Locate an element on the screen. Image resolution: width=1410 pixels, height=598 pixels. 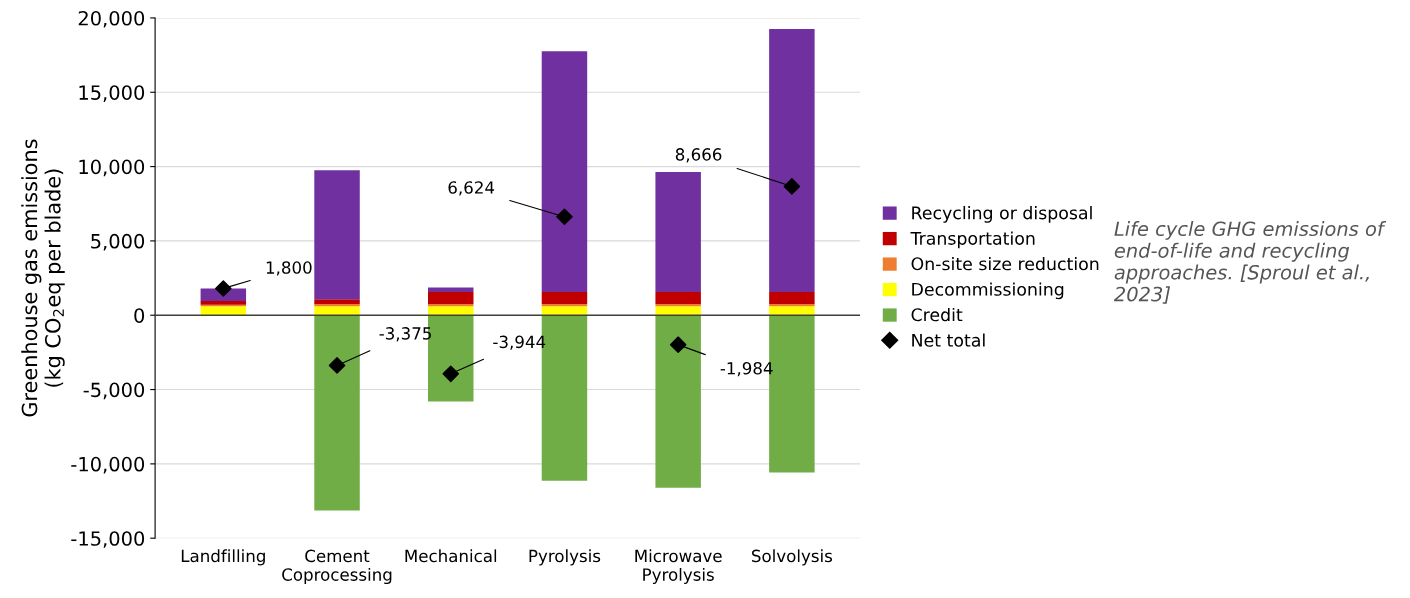
y-tick-label: 15,000 is located at coordinates (112, 93).